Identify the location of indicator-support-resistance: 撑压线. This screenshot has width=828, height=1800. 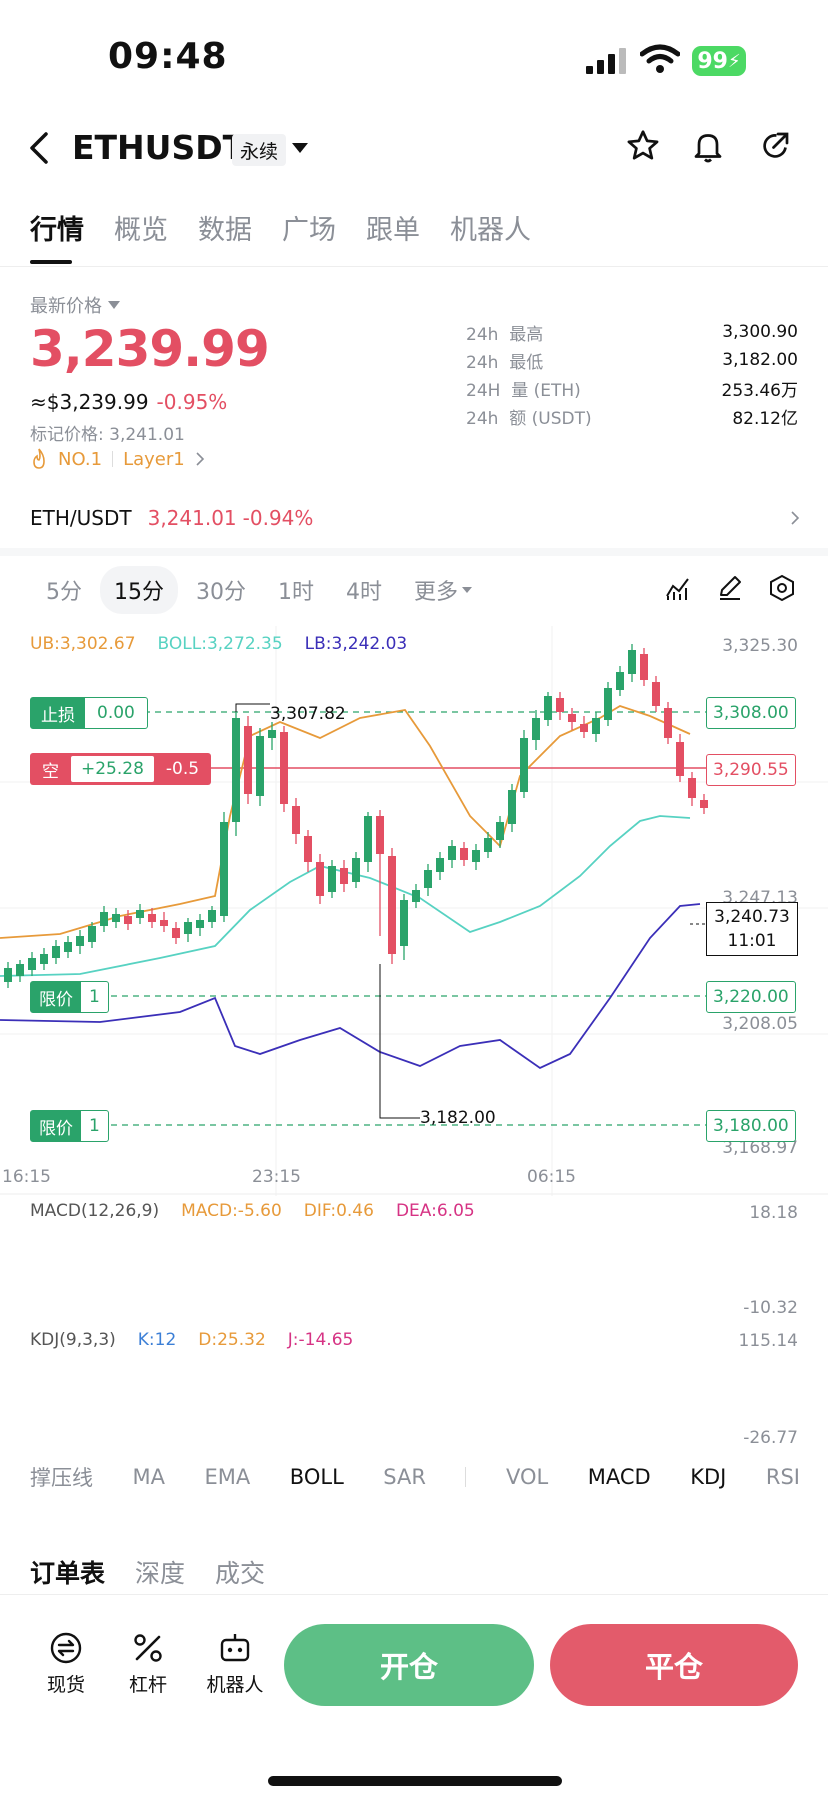
(61, 1478).